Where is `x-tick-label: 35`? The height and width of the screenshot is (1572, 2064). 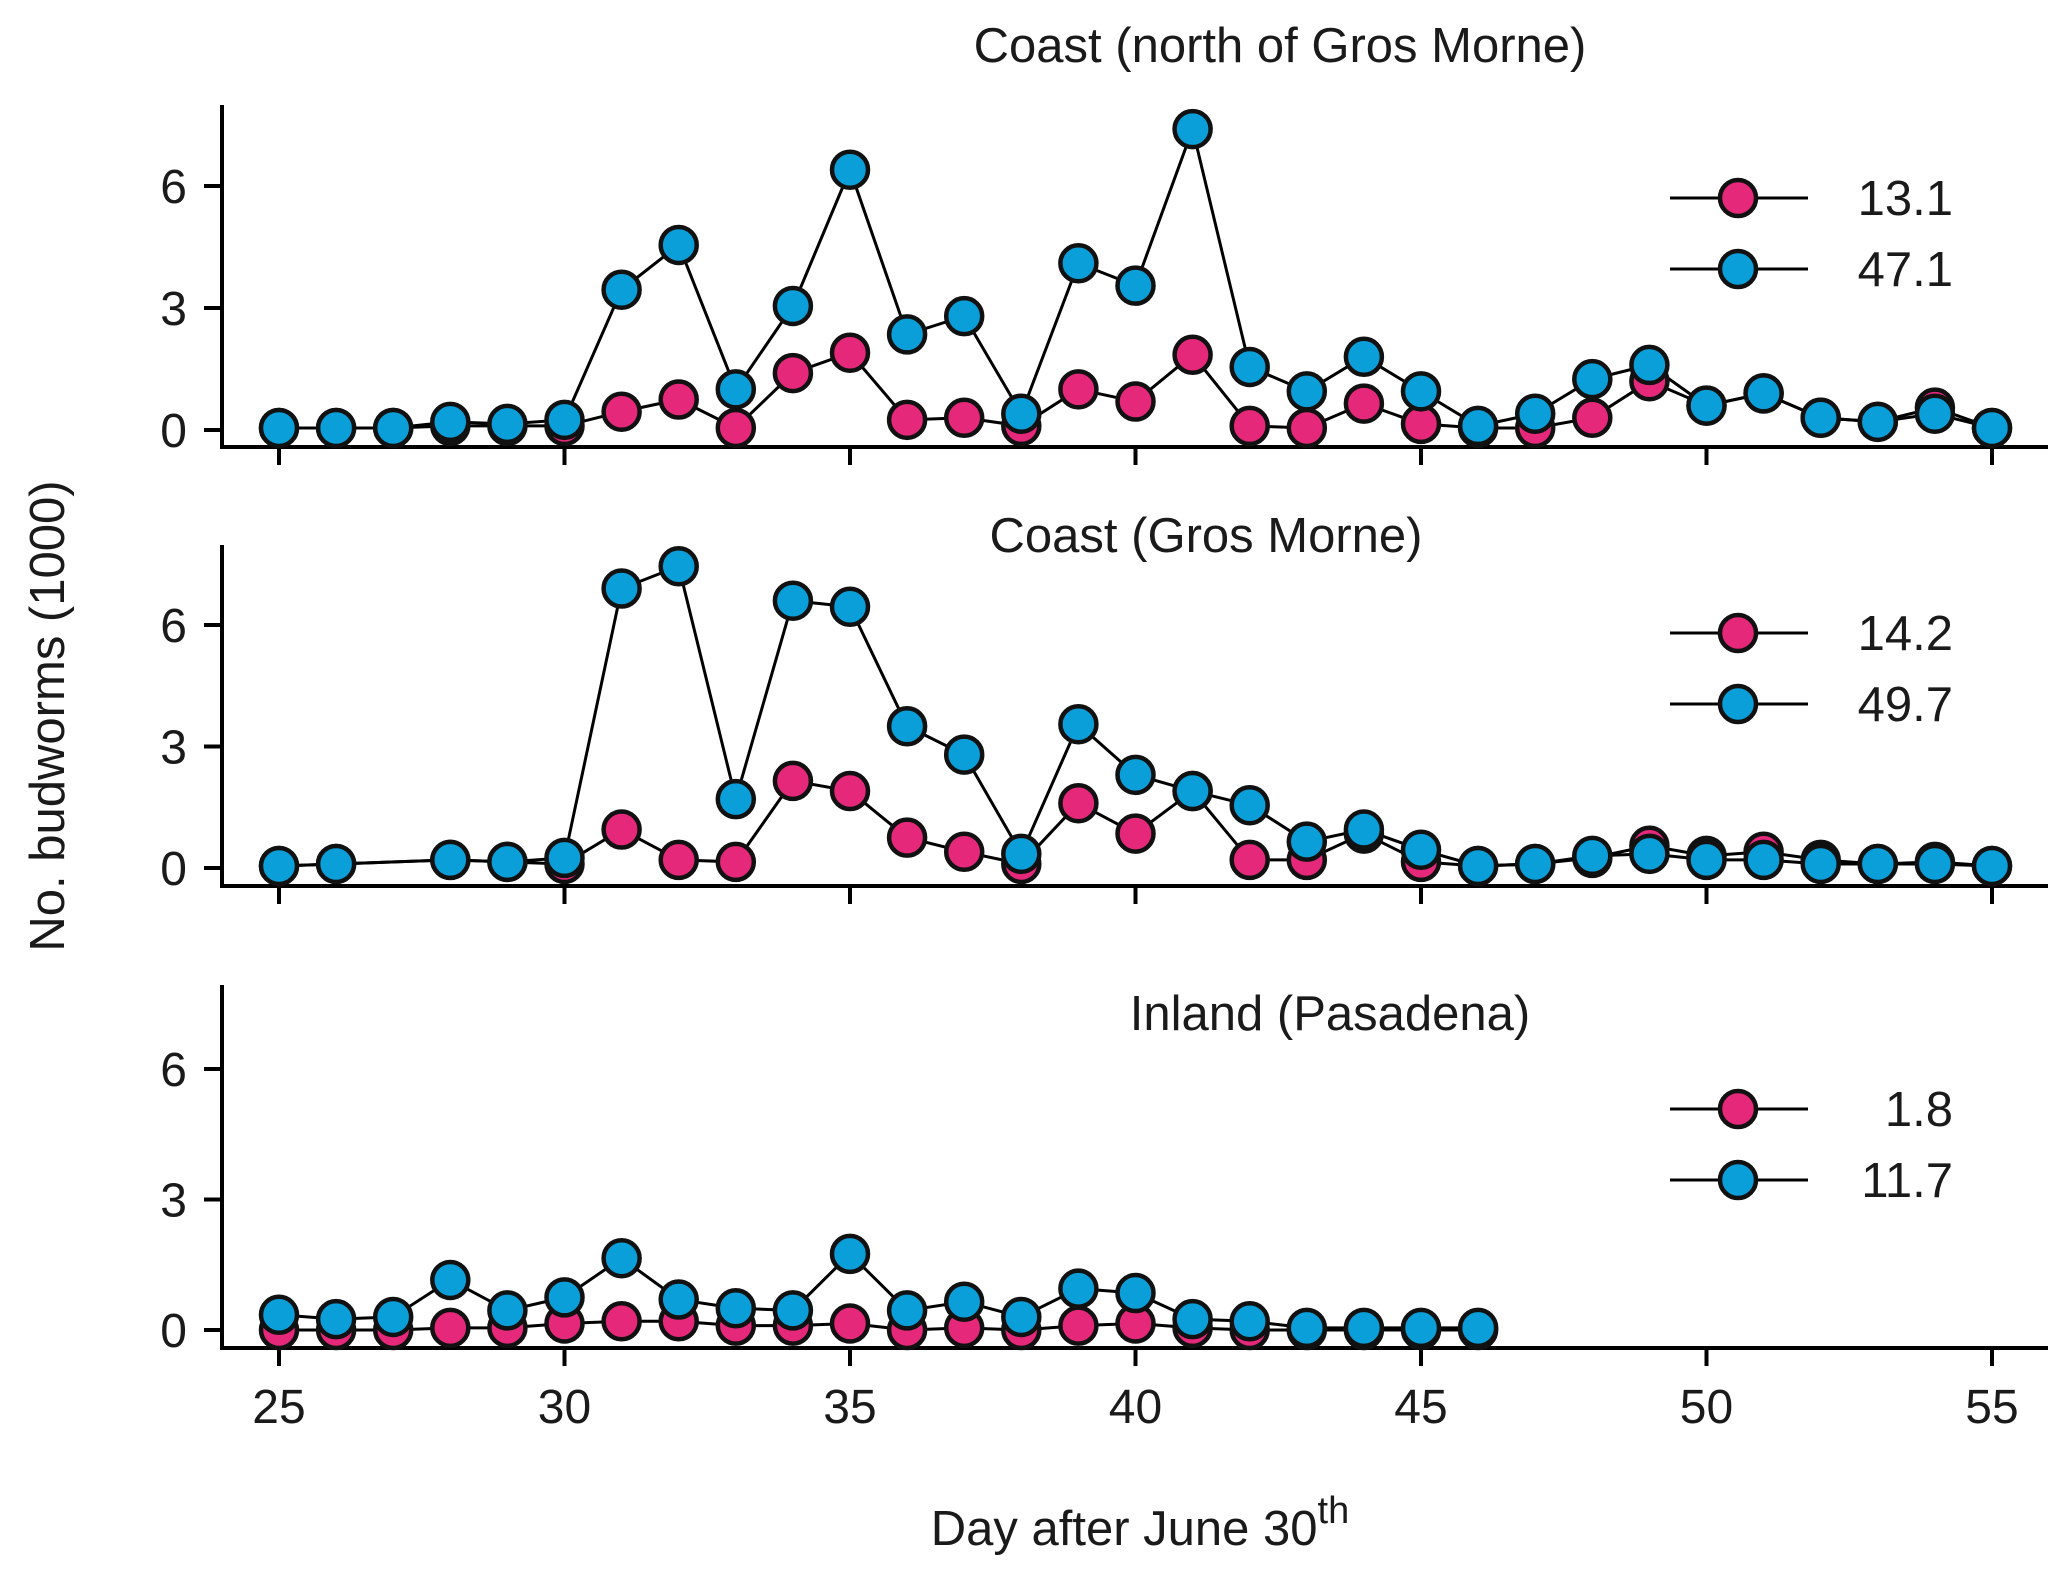
x-tick-label: 35 is located at coordinates (849, 1407).